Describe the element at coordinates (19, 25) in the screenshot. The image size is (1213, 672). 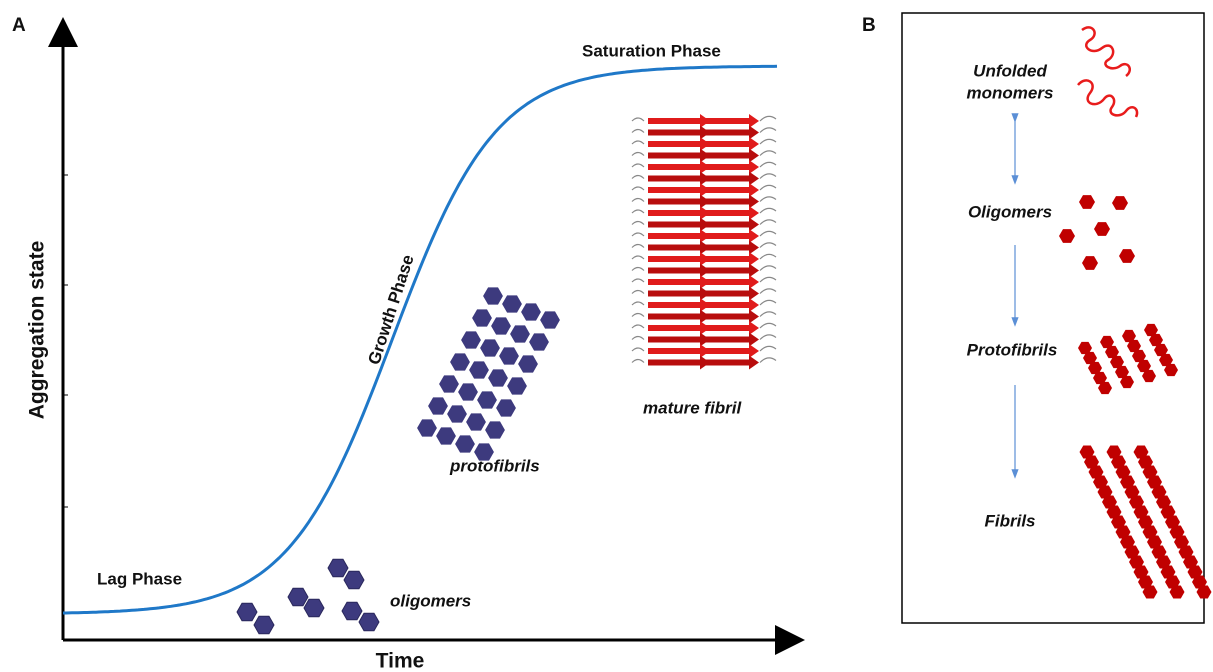
I see `panel-letter: A` at that location.